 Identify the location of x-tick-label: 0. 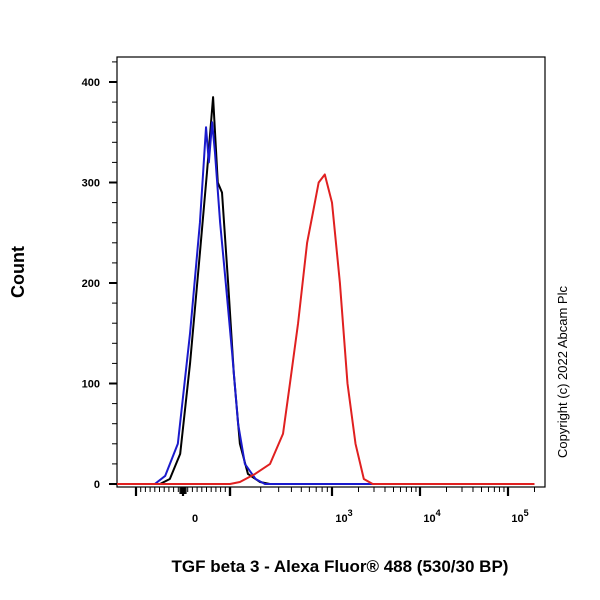
(195, 519).